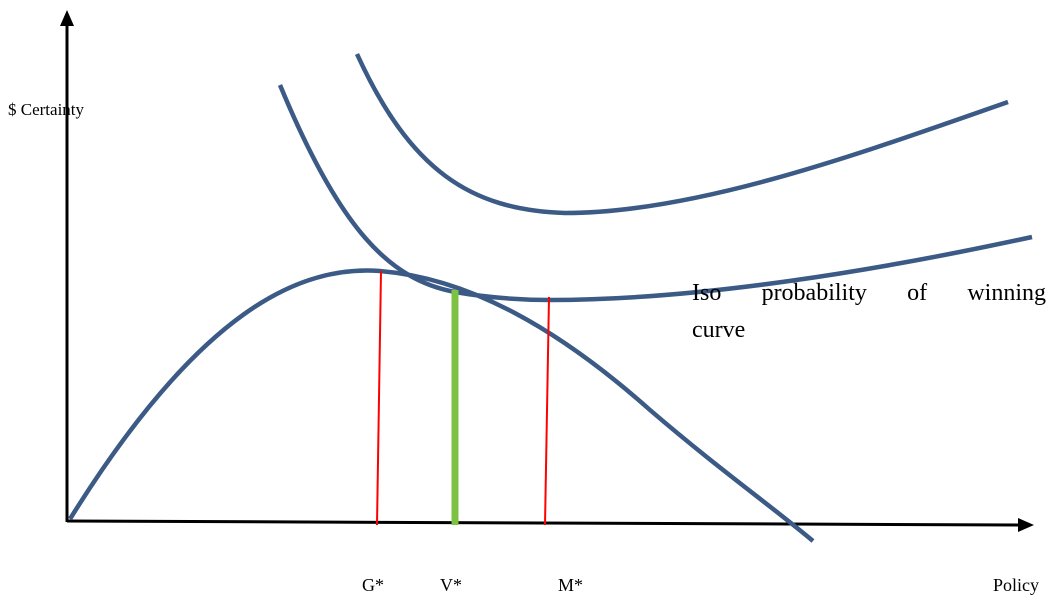  Describe the element at coordinates (719, 330) in the screenshot. I see `annotation-line-2: curve` at that location.